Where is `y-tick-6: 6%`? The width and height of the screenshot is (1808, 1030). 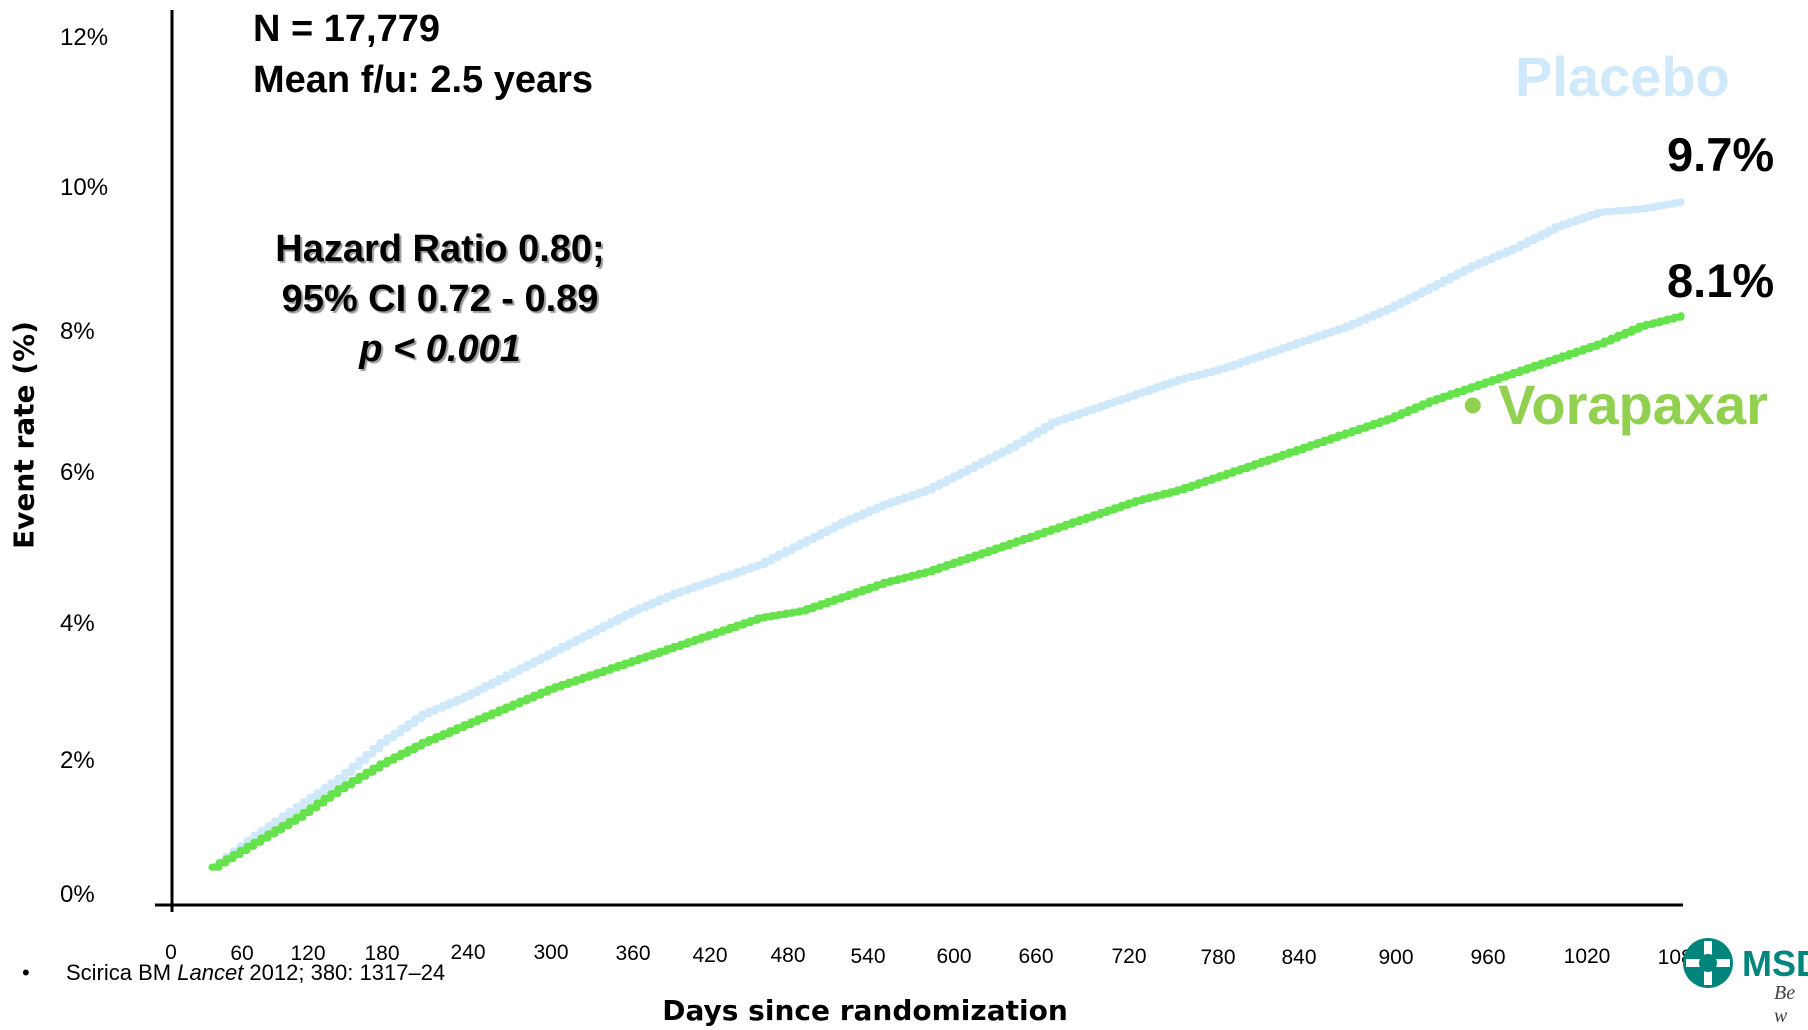
y-tick-6: 6% is located at coordinates (77, 472).